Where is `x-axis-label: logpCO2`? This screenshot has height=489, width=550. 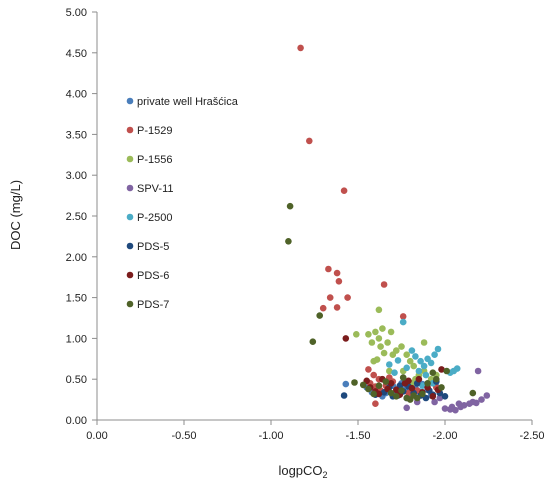 x-axis-label: logpCO2 is located at coordinates (302, 471).